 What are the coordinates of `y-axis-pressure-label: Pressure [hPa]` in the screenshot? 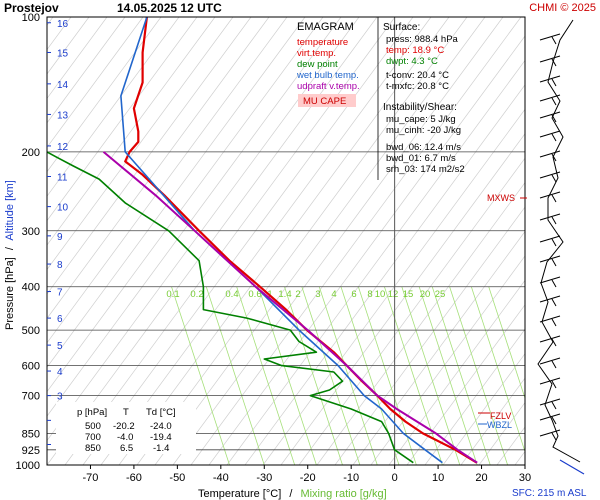 It's located at (10, 293).